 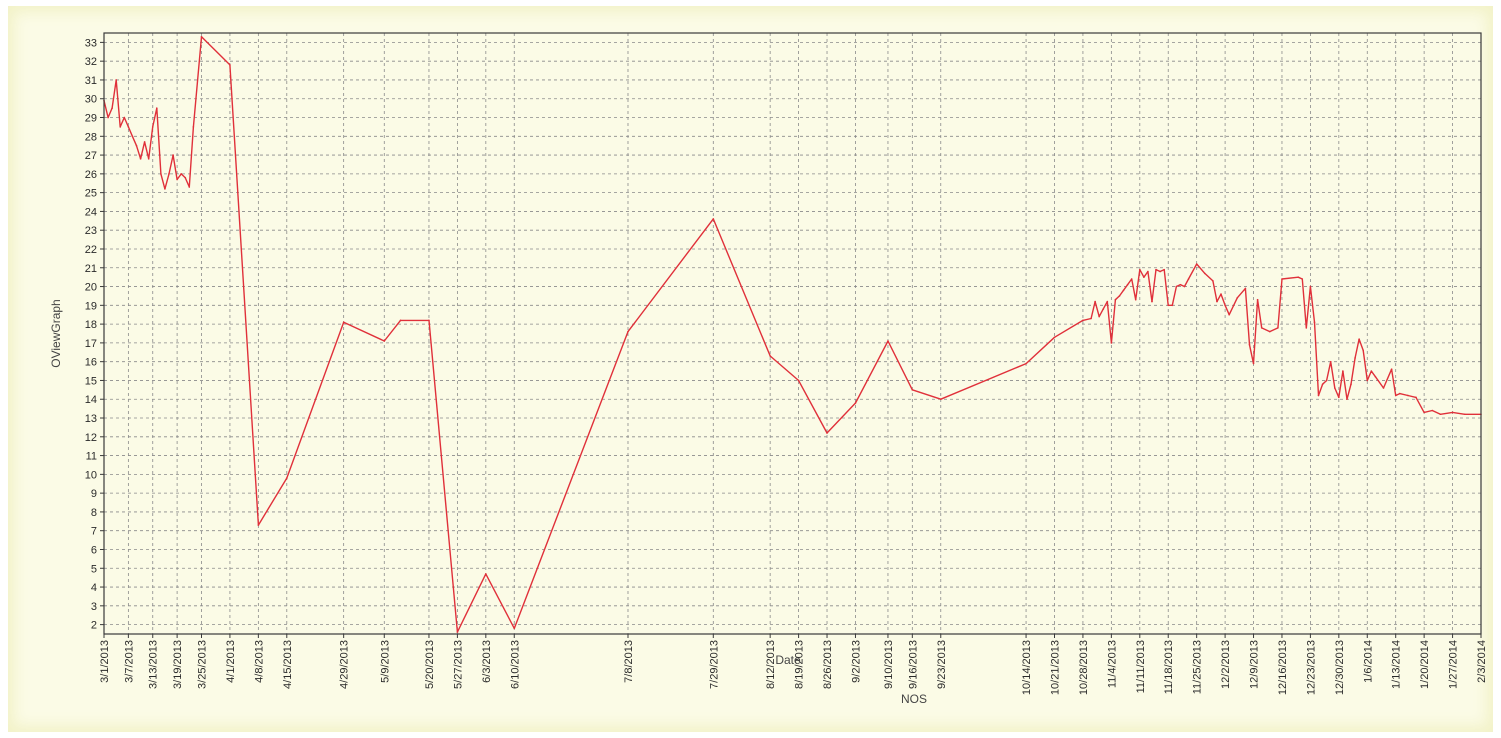 What do you see at coordinates (94, 494) in the screenshot?
I see `y-tick-label: 9` at bounding box center [94, 494].